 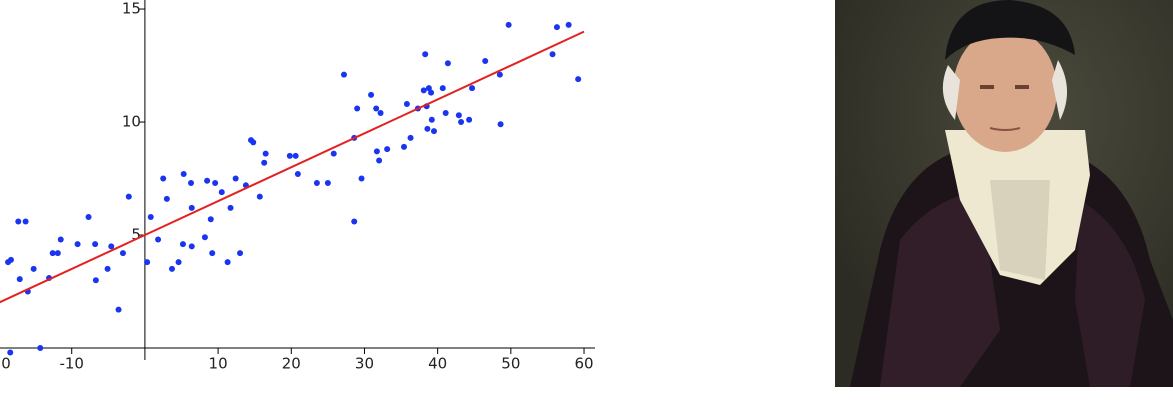 What do you see at coordinates (131, 9) in the screenshot?
I see `y-tick-label: 15` at bounding box center [131, 9].